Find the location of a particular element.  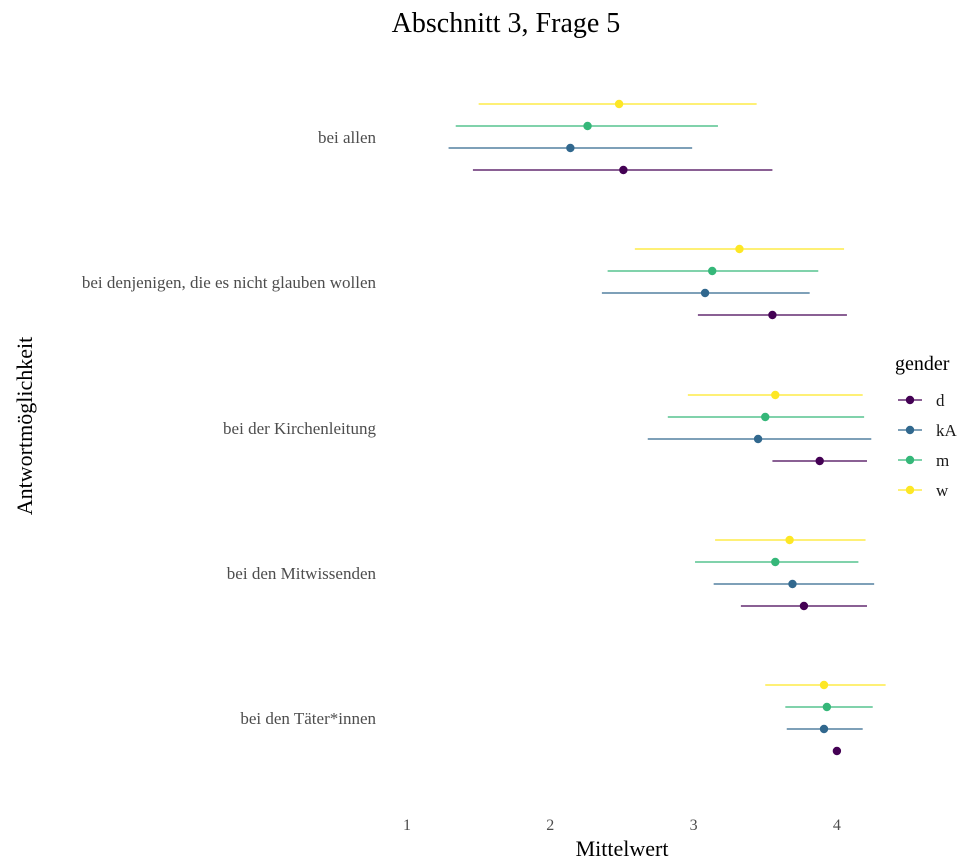

x-tick-label: 3 is located at coordinates (694, 825).